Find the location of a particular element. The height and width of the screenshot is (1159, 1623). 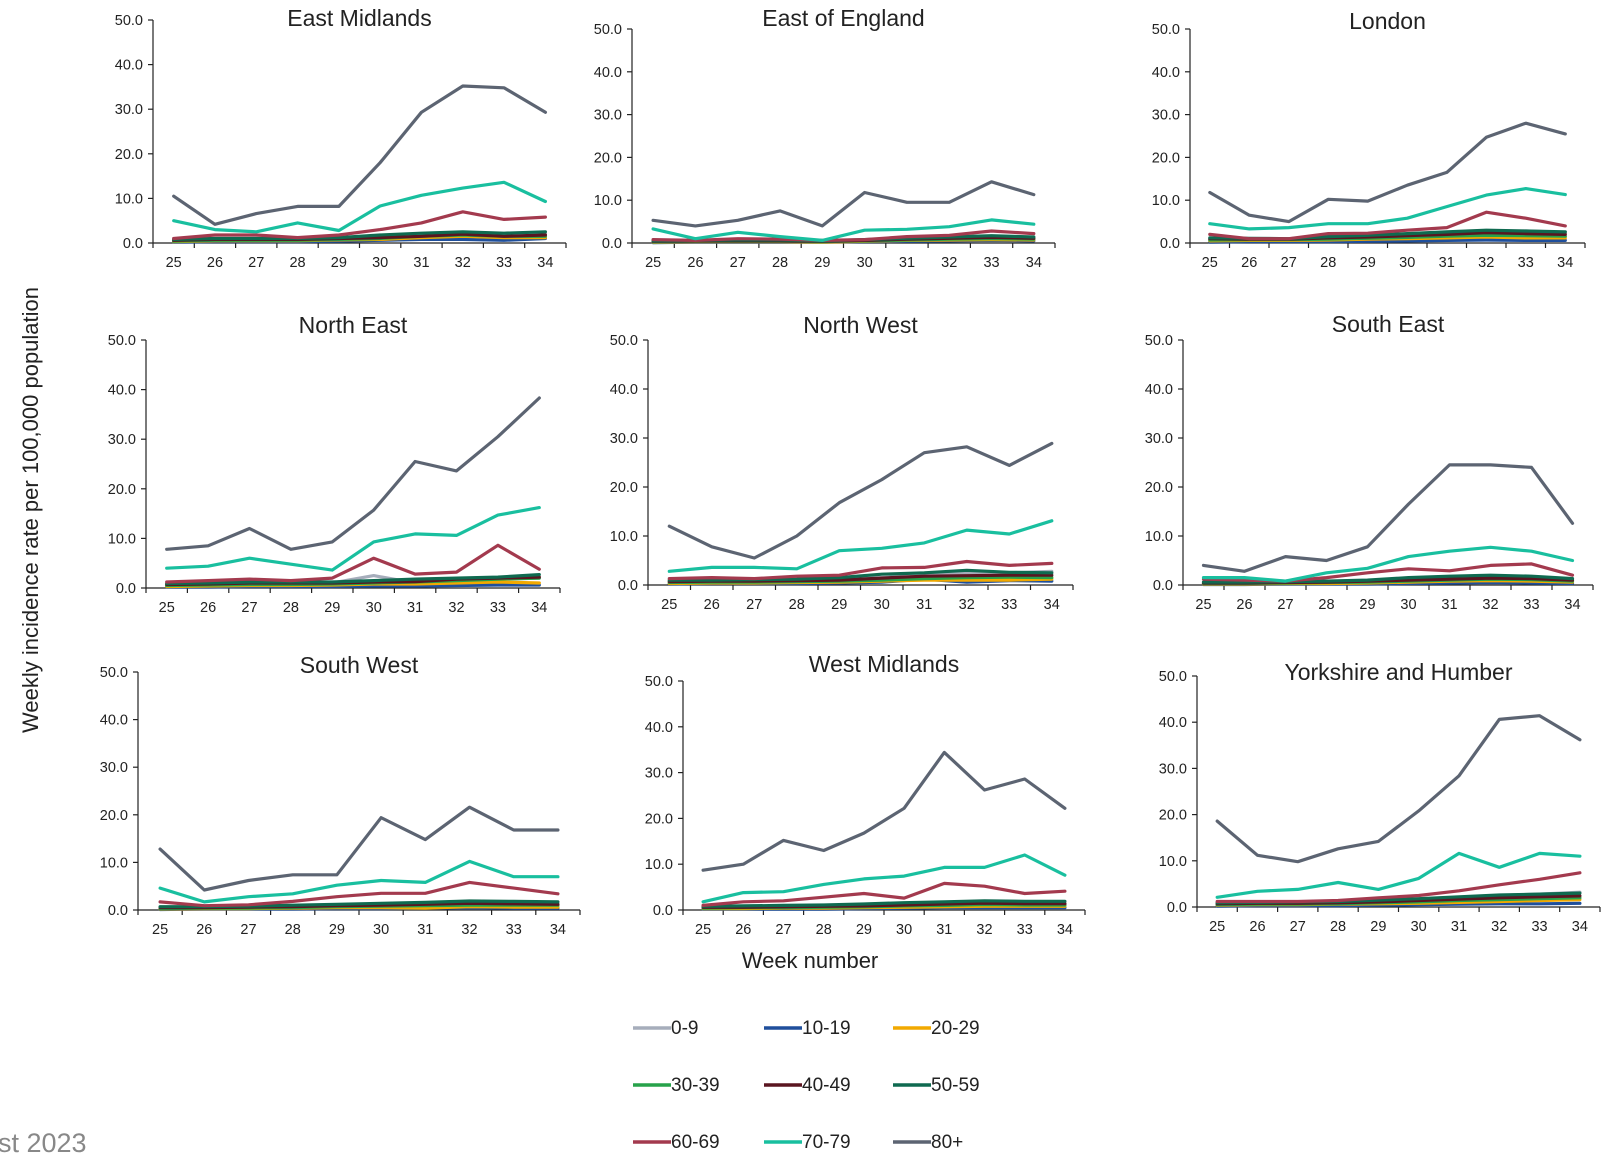

panel-title: South West is located at coordinates (359, 665).